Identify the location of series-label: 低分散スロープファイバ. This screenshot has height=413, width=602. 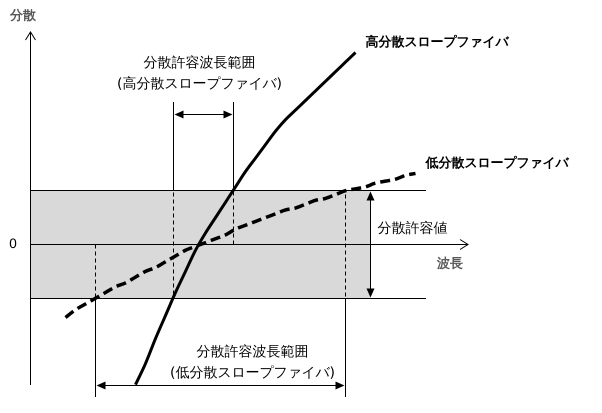
(497, 162).